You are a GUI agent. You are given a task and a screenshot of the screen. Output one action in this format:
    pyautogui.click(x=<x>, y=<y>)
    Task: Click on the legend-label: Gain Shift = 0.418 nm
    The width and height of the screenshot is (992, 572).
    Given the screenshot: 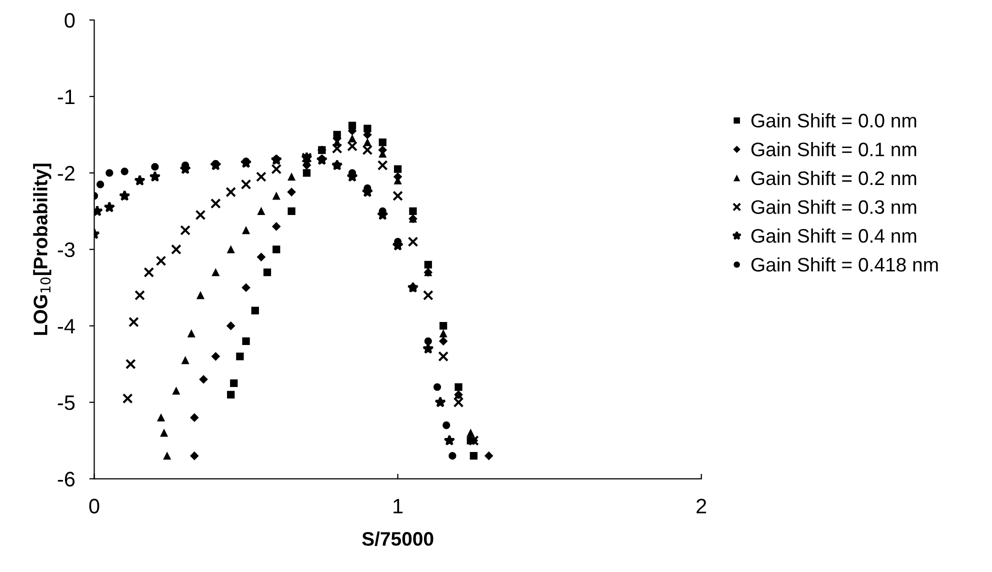 What is the action you would take?
    pyautogui.click(x=844, y=264)
    